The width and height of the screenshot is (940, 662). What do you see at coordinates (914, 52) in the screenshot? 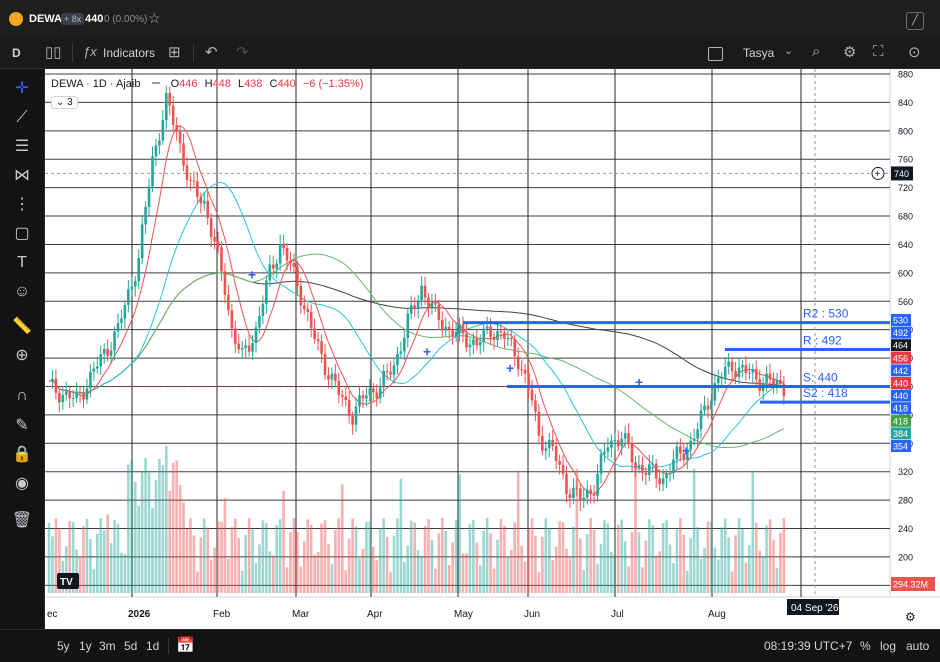
I see `camera-icon: ⊙` at bounding box center [914, 52].